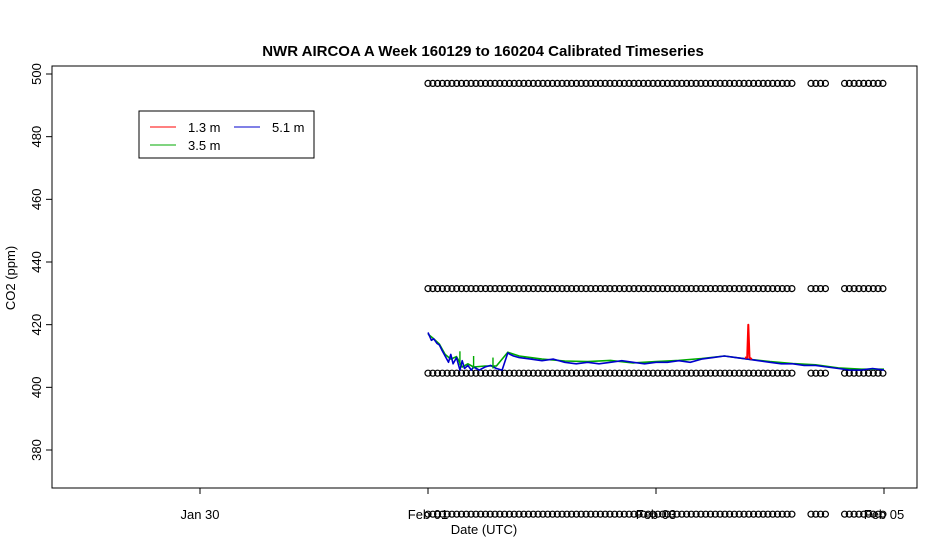  Describe the element at coordinates (748, 341) in the screenshot. I see `series-line-1-3-m` at that location.